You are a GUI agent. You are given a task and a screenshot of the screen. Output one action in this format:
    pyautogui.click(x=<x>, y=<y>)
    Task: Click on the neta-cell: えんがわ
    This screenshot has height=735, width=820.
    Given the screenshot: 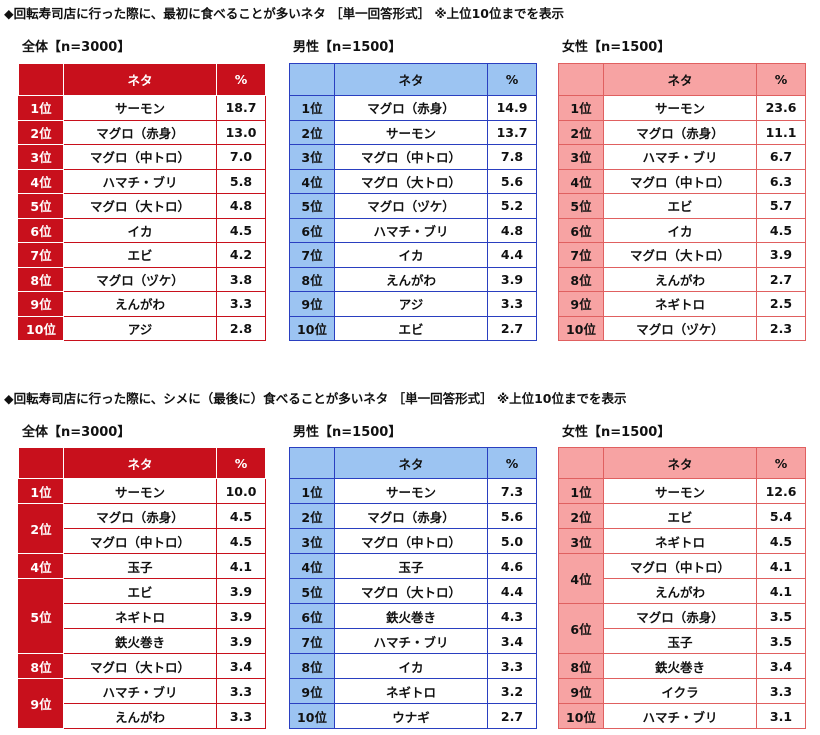 What is the action you would take?
    pyautogui.click(x=680, y=591)
    